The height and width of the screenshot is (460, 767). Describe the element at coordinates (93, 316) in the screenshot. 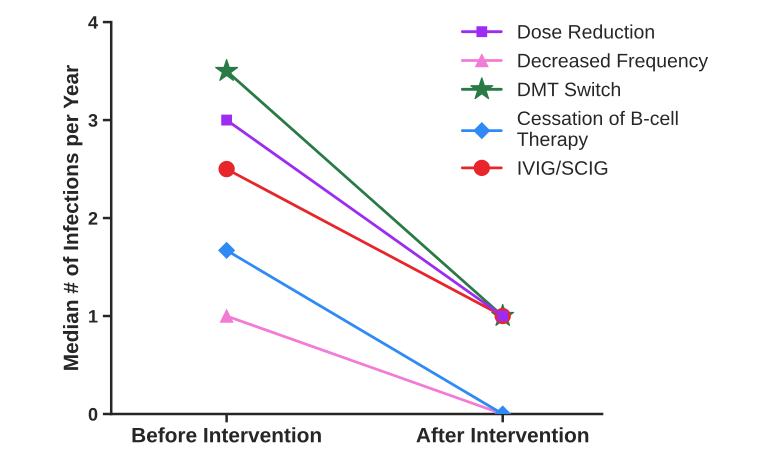

I see `y-tick-label: 1` at that location.